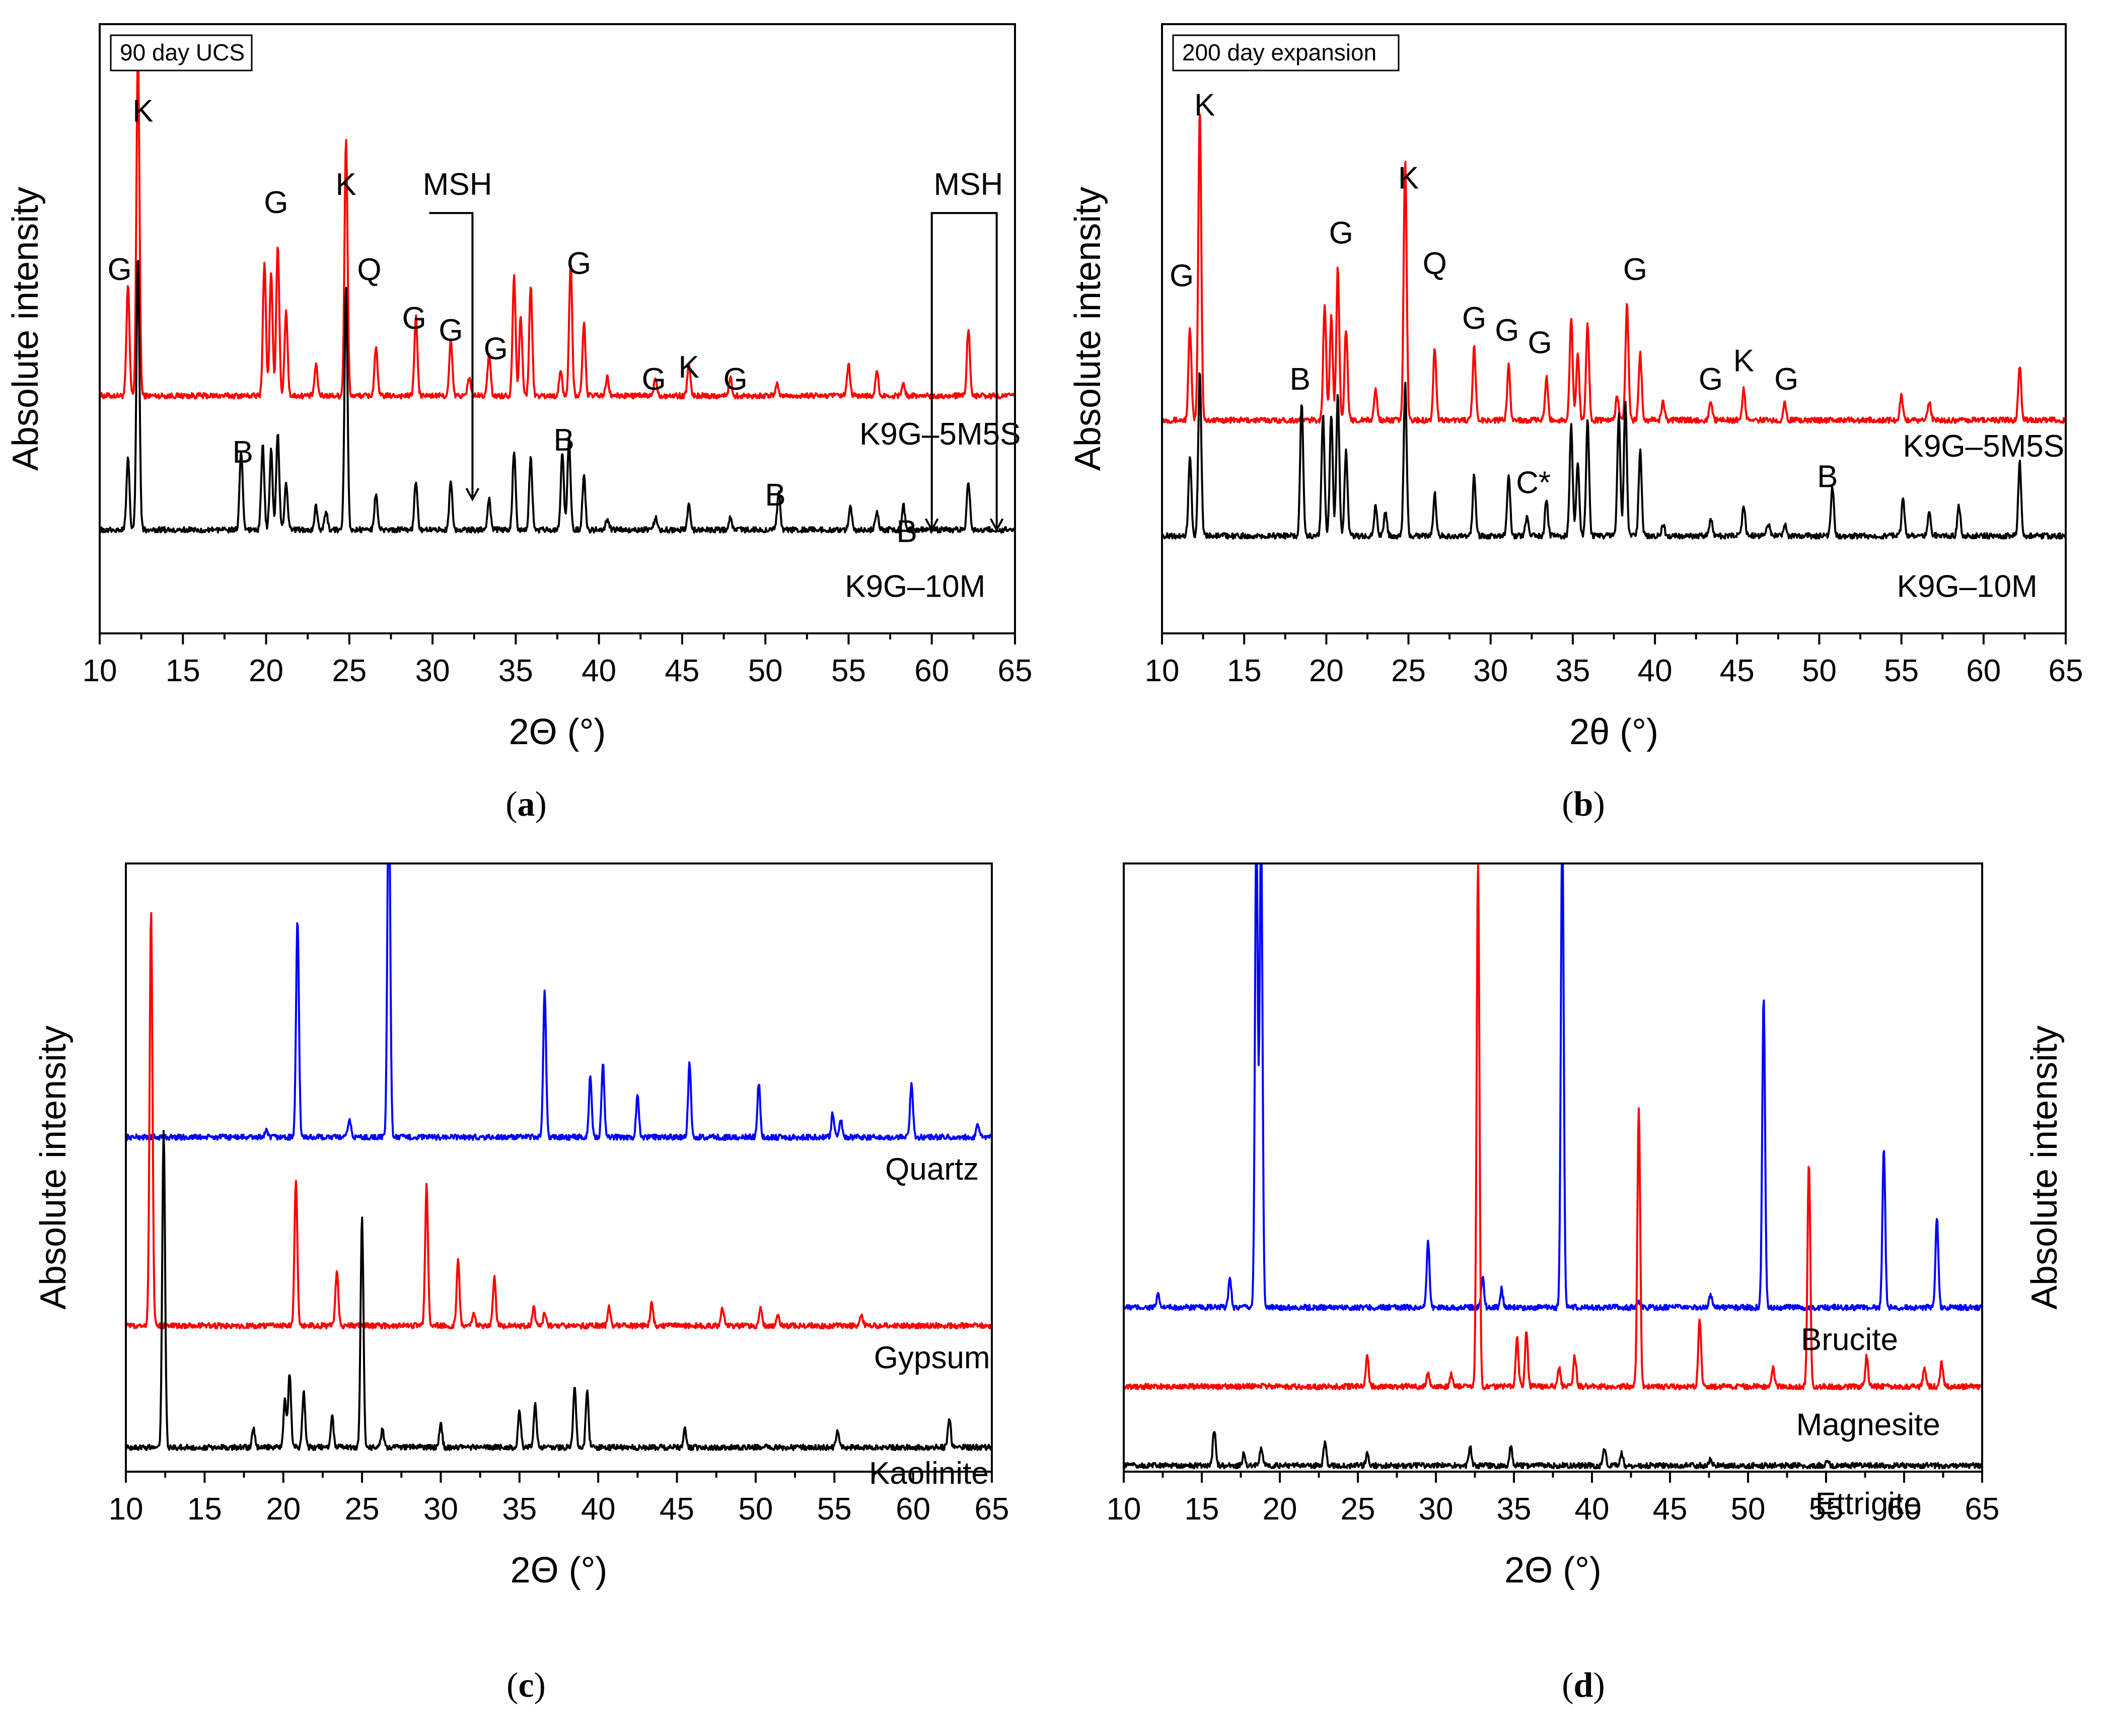 This screenshot has width=2105, height=1736. Describe the element at coordinates (1279, 52) in the screenshot. I see `title-box-text: 200 day expansion` at that location.